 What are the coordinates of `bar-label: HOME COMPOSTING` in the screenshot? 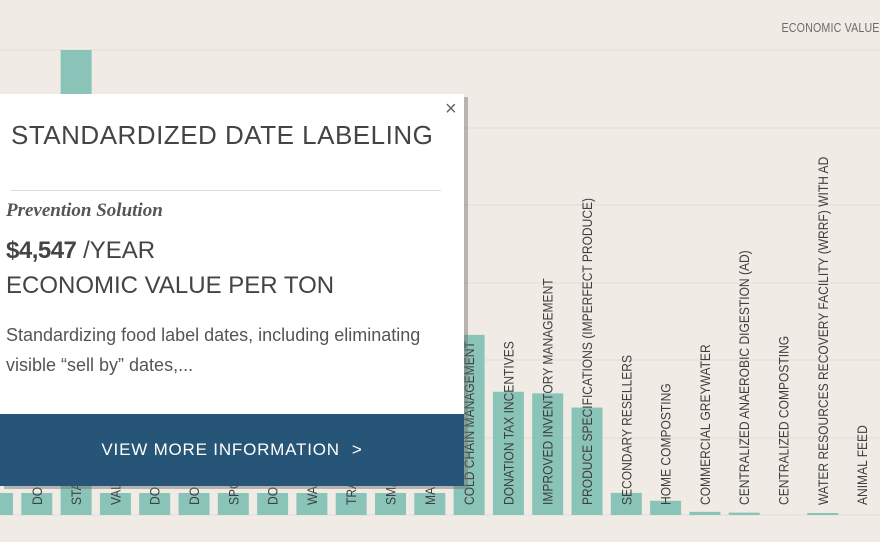 It's located at (666, 444).